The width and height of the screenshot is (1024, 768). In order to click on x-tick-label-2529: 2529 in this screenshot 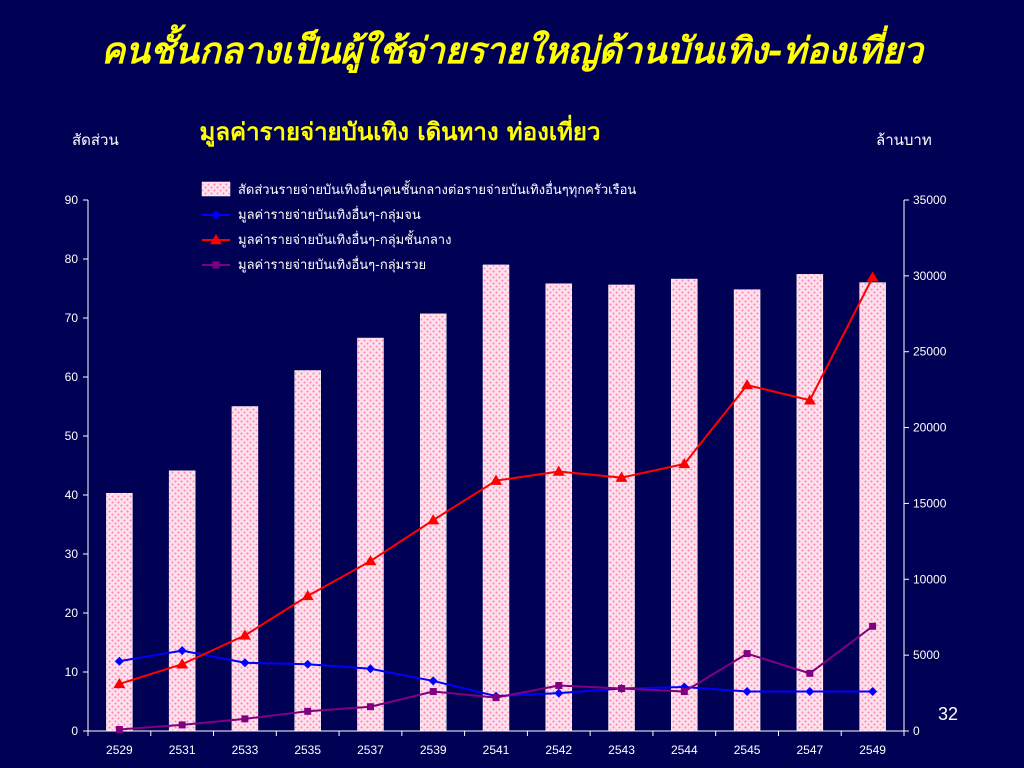, I will do `click(119, 750)`.